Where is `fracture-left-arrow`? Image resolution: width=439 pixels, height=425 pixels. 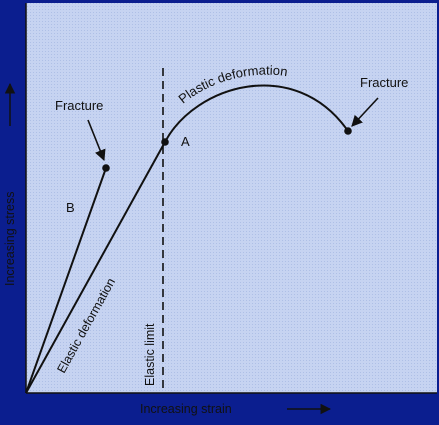 fracture-left-arrow is located at coordinates (96, 140).